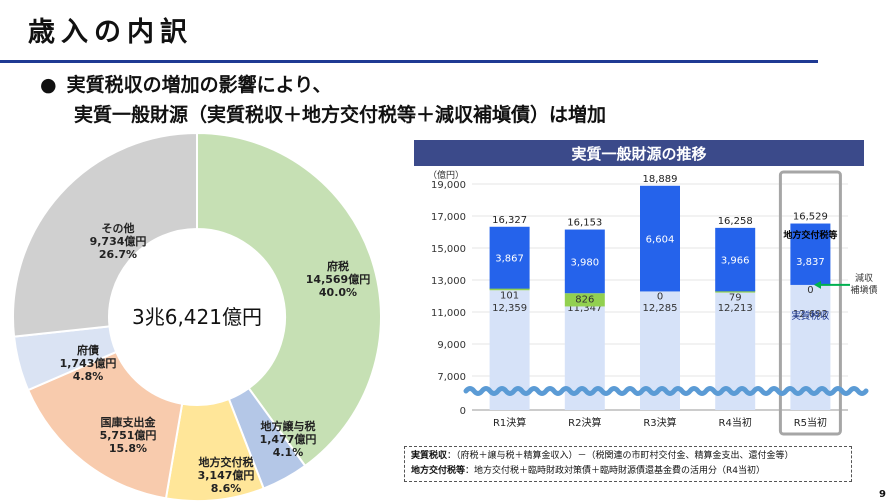 This screenshot has height=504, width=896. I want to click on page-title: 歳入の内訳, so click(110, 32).